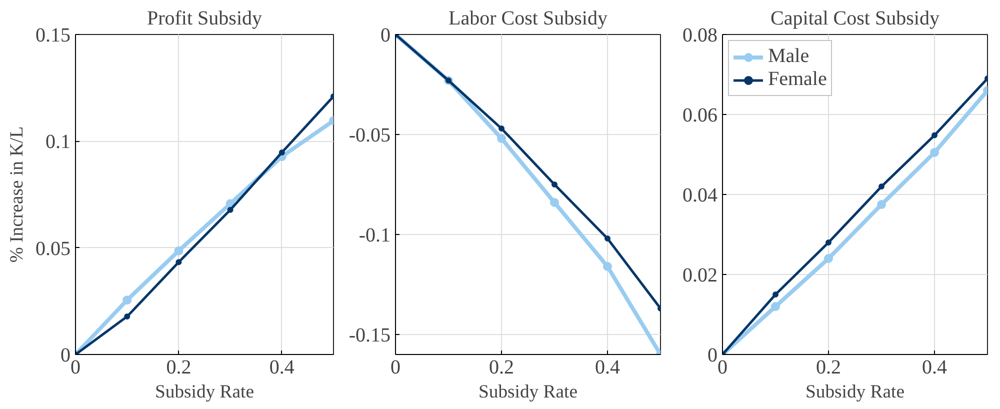 The width and height of the screenshot is (1000, 409). Describe the element at coordinates (789, 56) in the screenshot. I see `legend-label: Male` at that location.